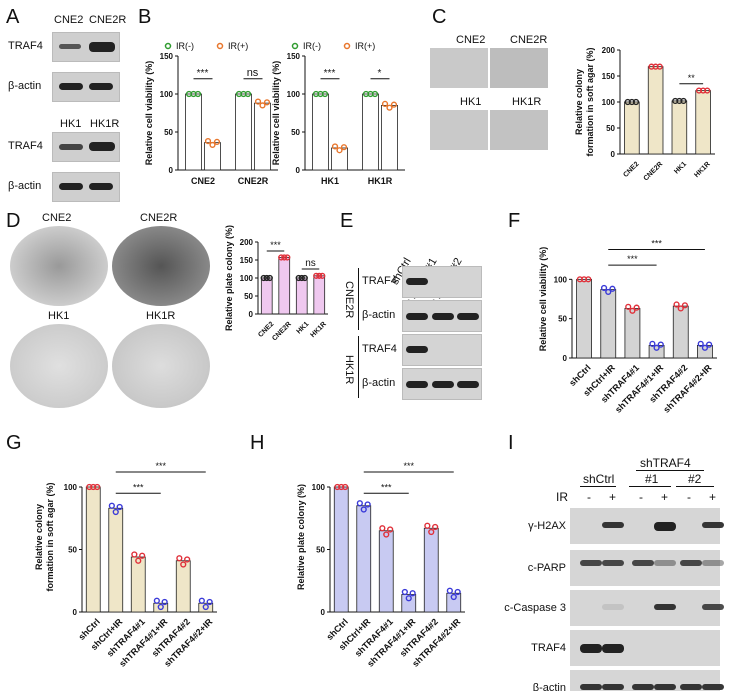  Describe the element at coordinates (203, 181) in the screenshot. I see `category-label: CNE2` at that location.